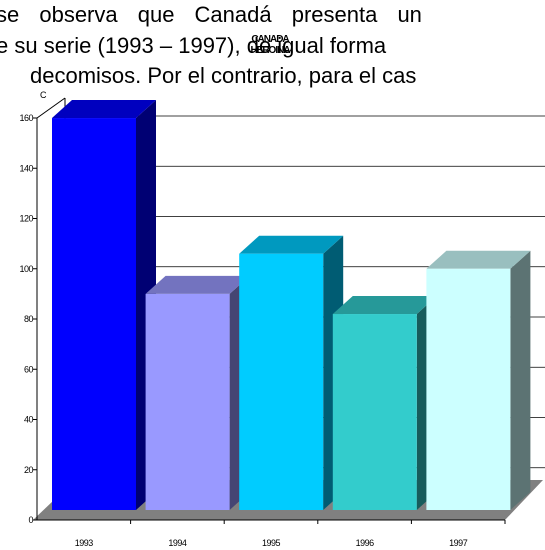  I want to click on x-tick-label: 1995, so click(271, 543).